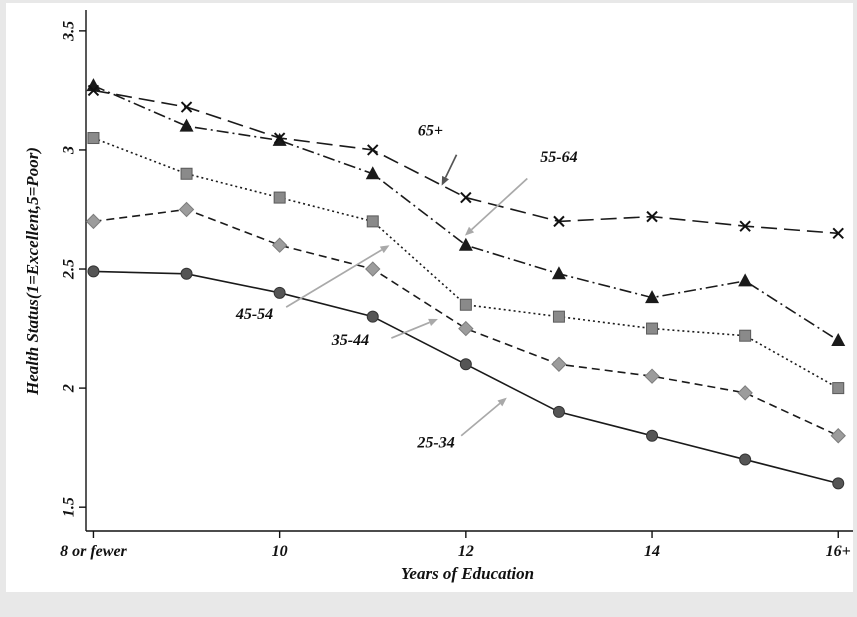 This screenshot has height=617, width=857. I want to click on y-tick-label: 1.5, so click(69, 507).